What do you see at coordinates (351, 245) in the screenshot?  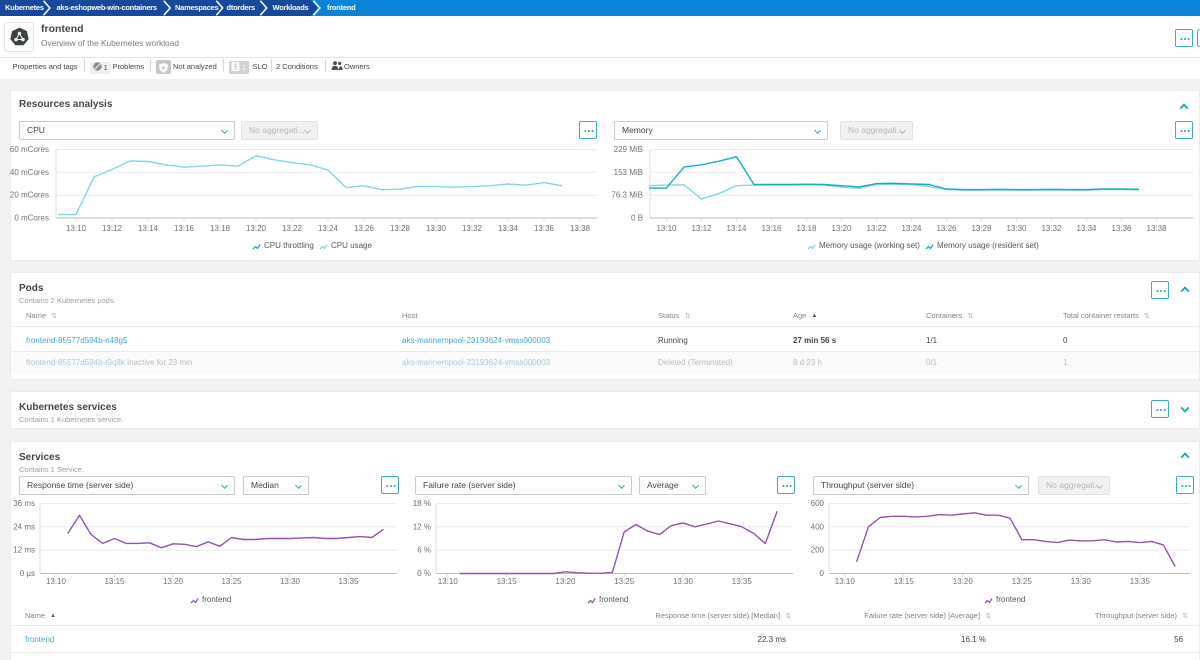 I see `svg-text: CPU usage` at bounding box center [351, 245].